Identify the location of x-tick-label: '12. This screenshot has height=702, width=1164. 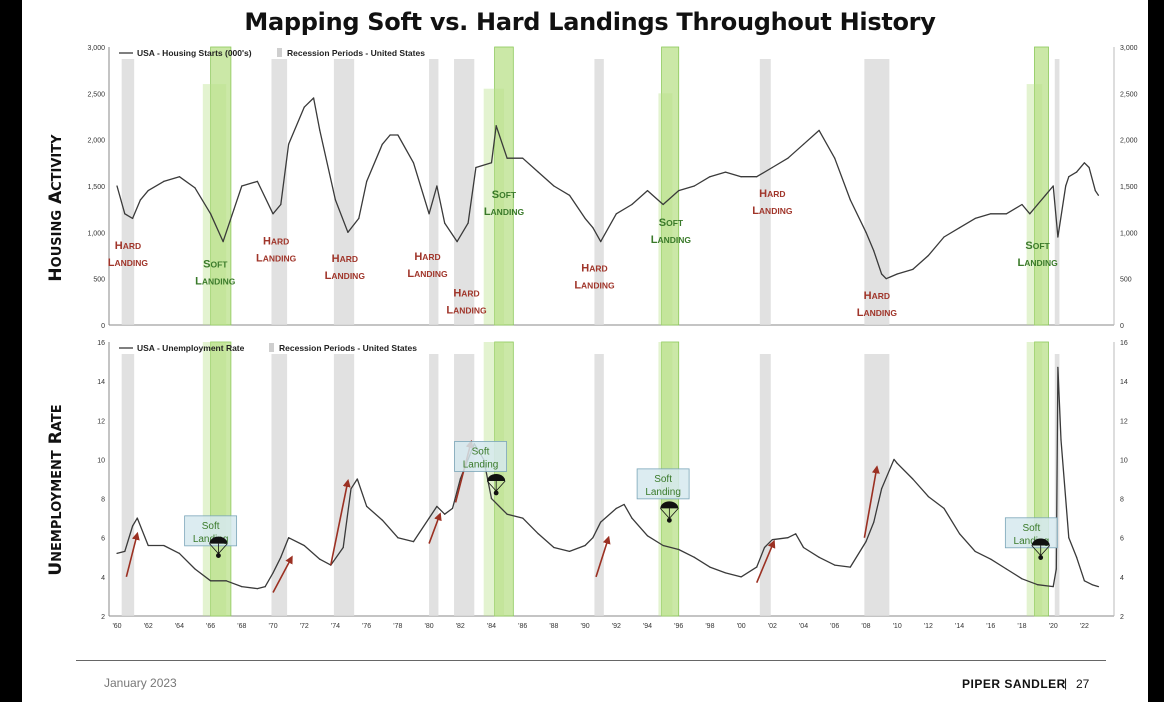
(928, 626).